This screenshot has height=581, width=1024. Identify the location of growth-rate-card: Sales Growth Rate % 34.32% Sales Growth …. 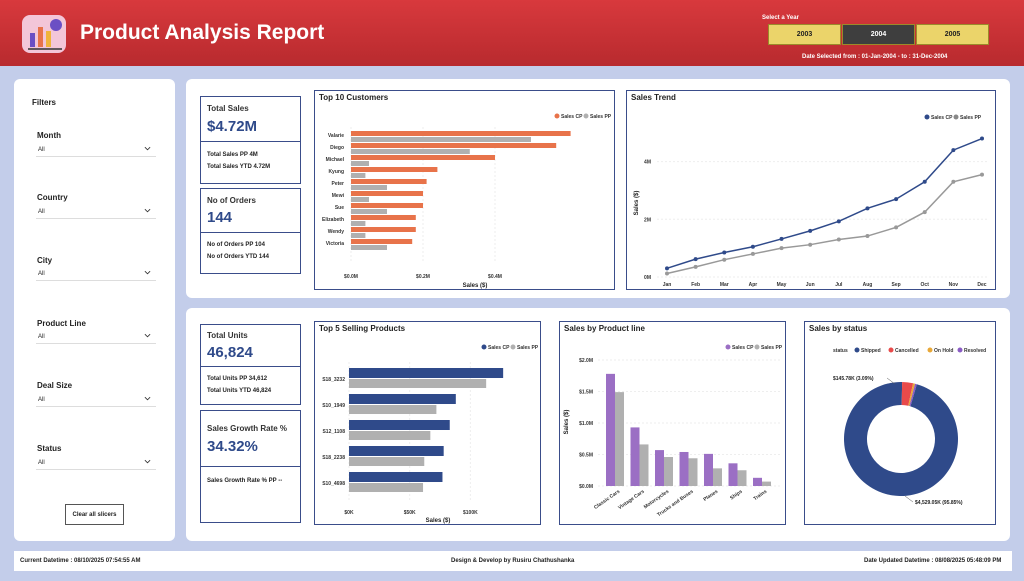
(250, 466).